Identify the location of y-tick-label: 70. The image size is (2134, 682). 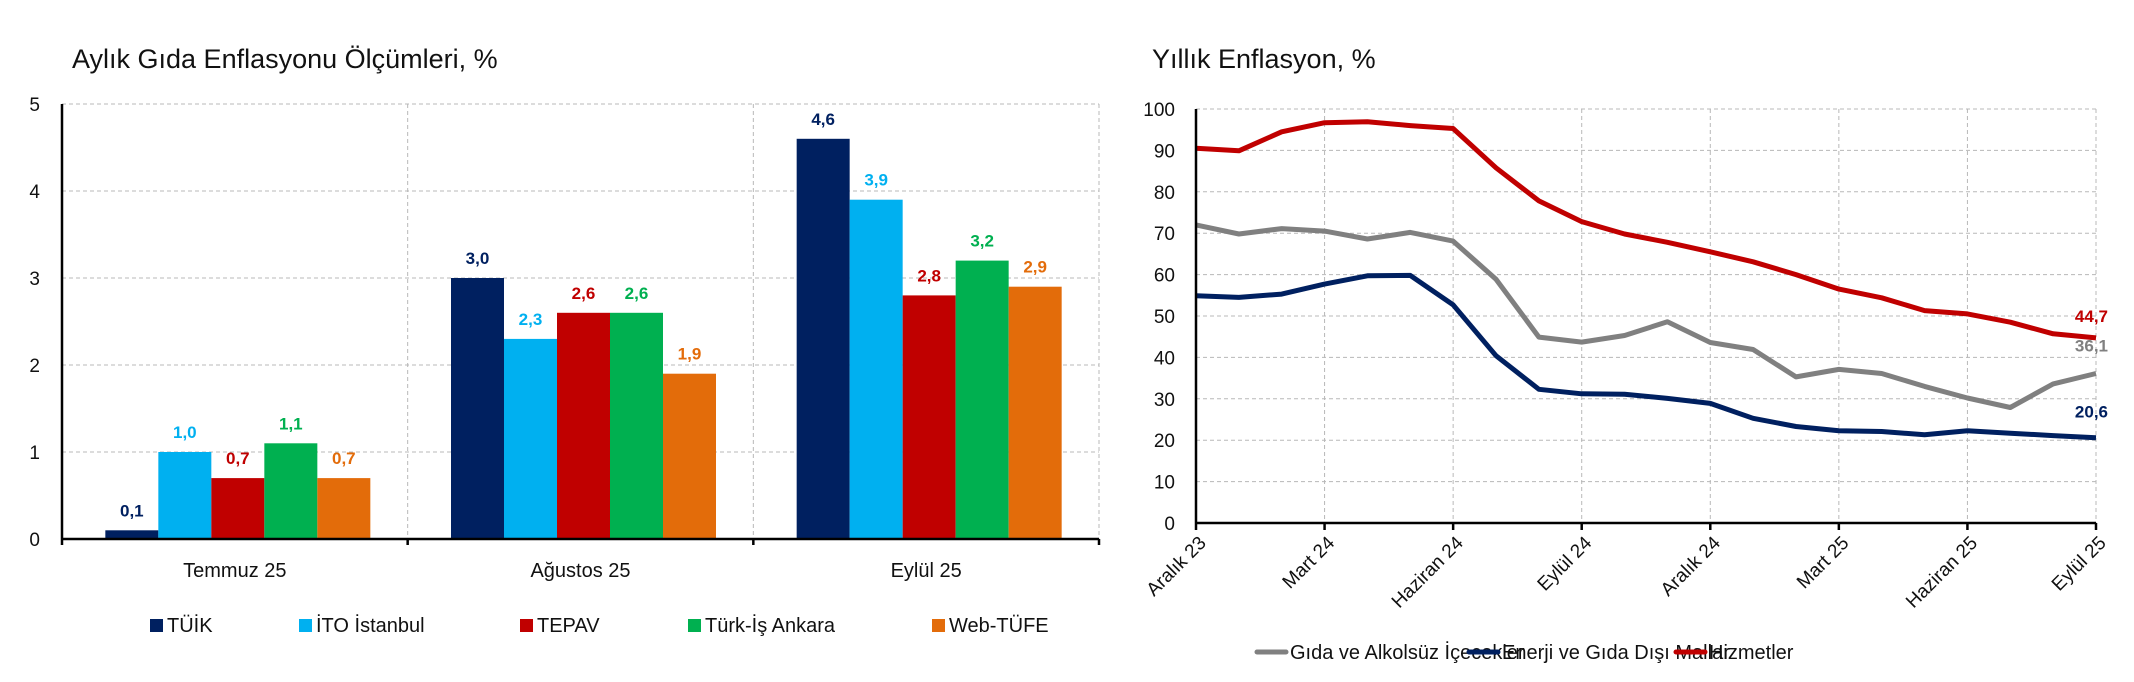
(1164, 234).